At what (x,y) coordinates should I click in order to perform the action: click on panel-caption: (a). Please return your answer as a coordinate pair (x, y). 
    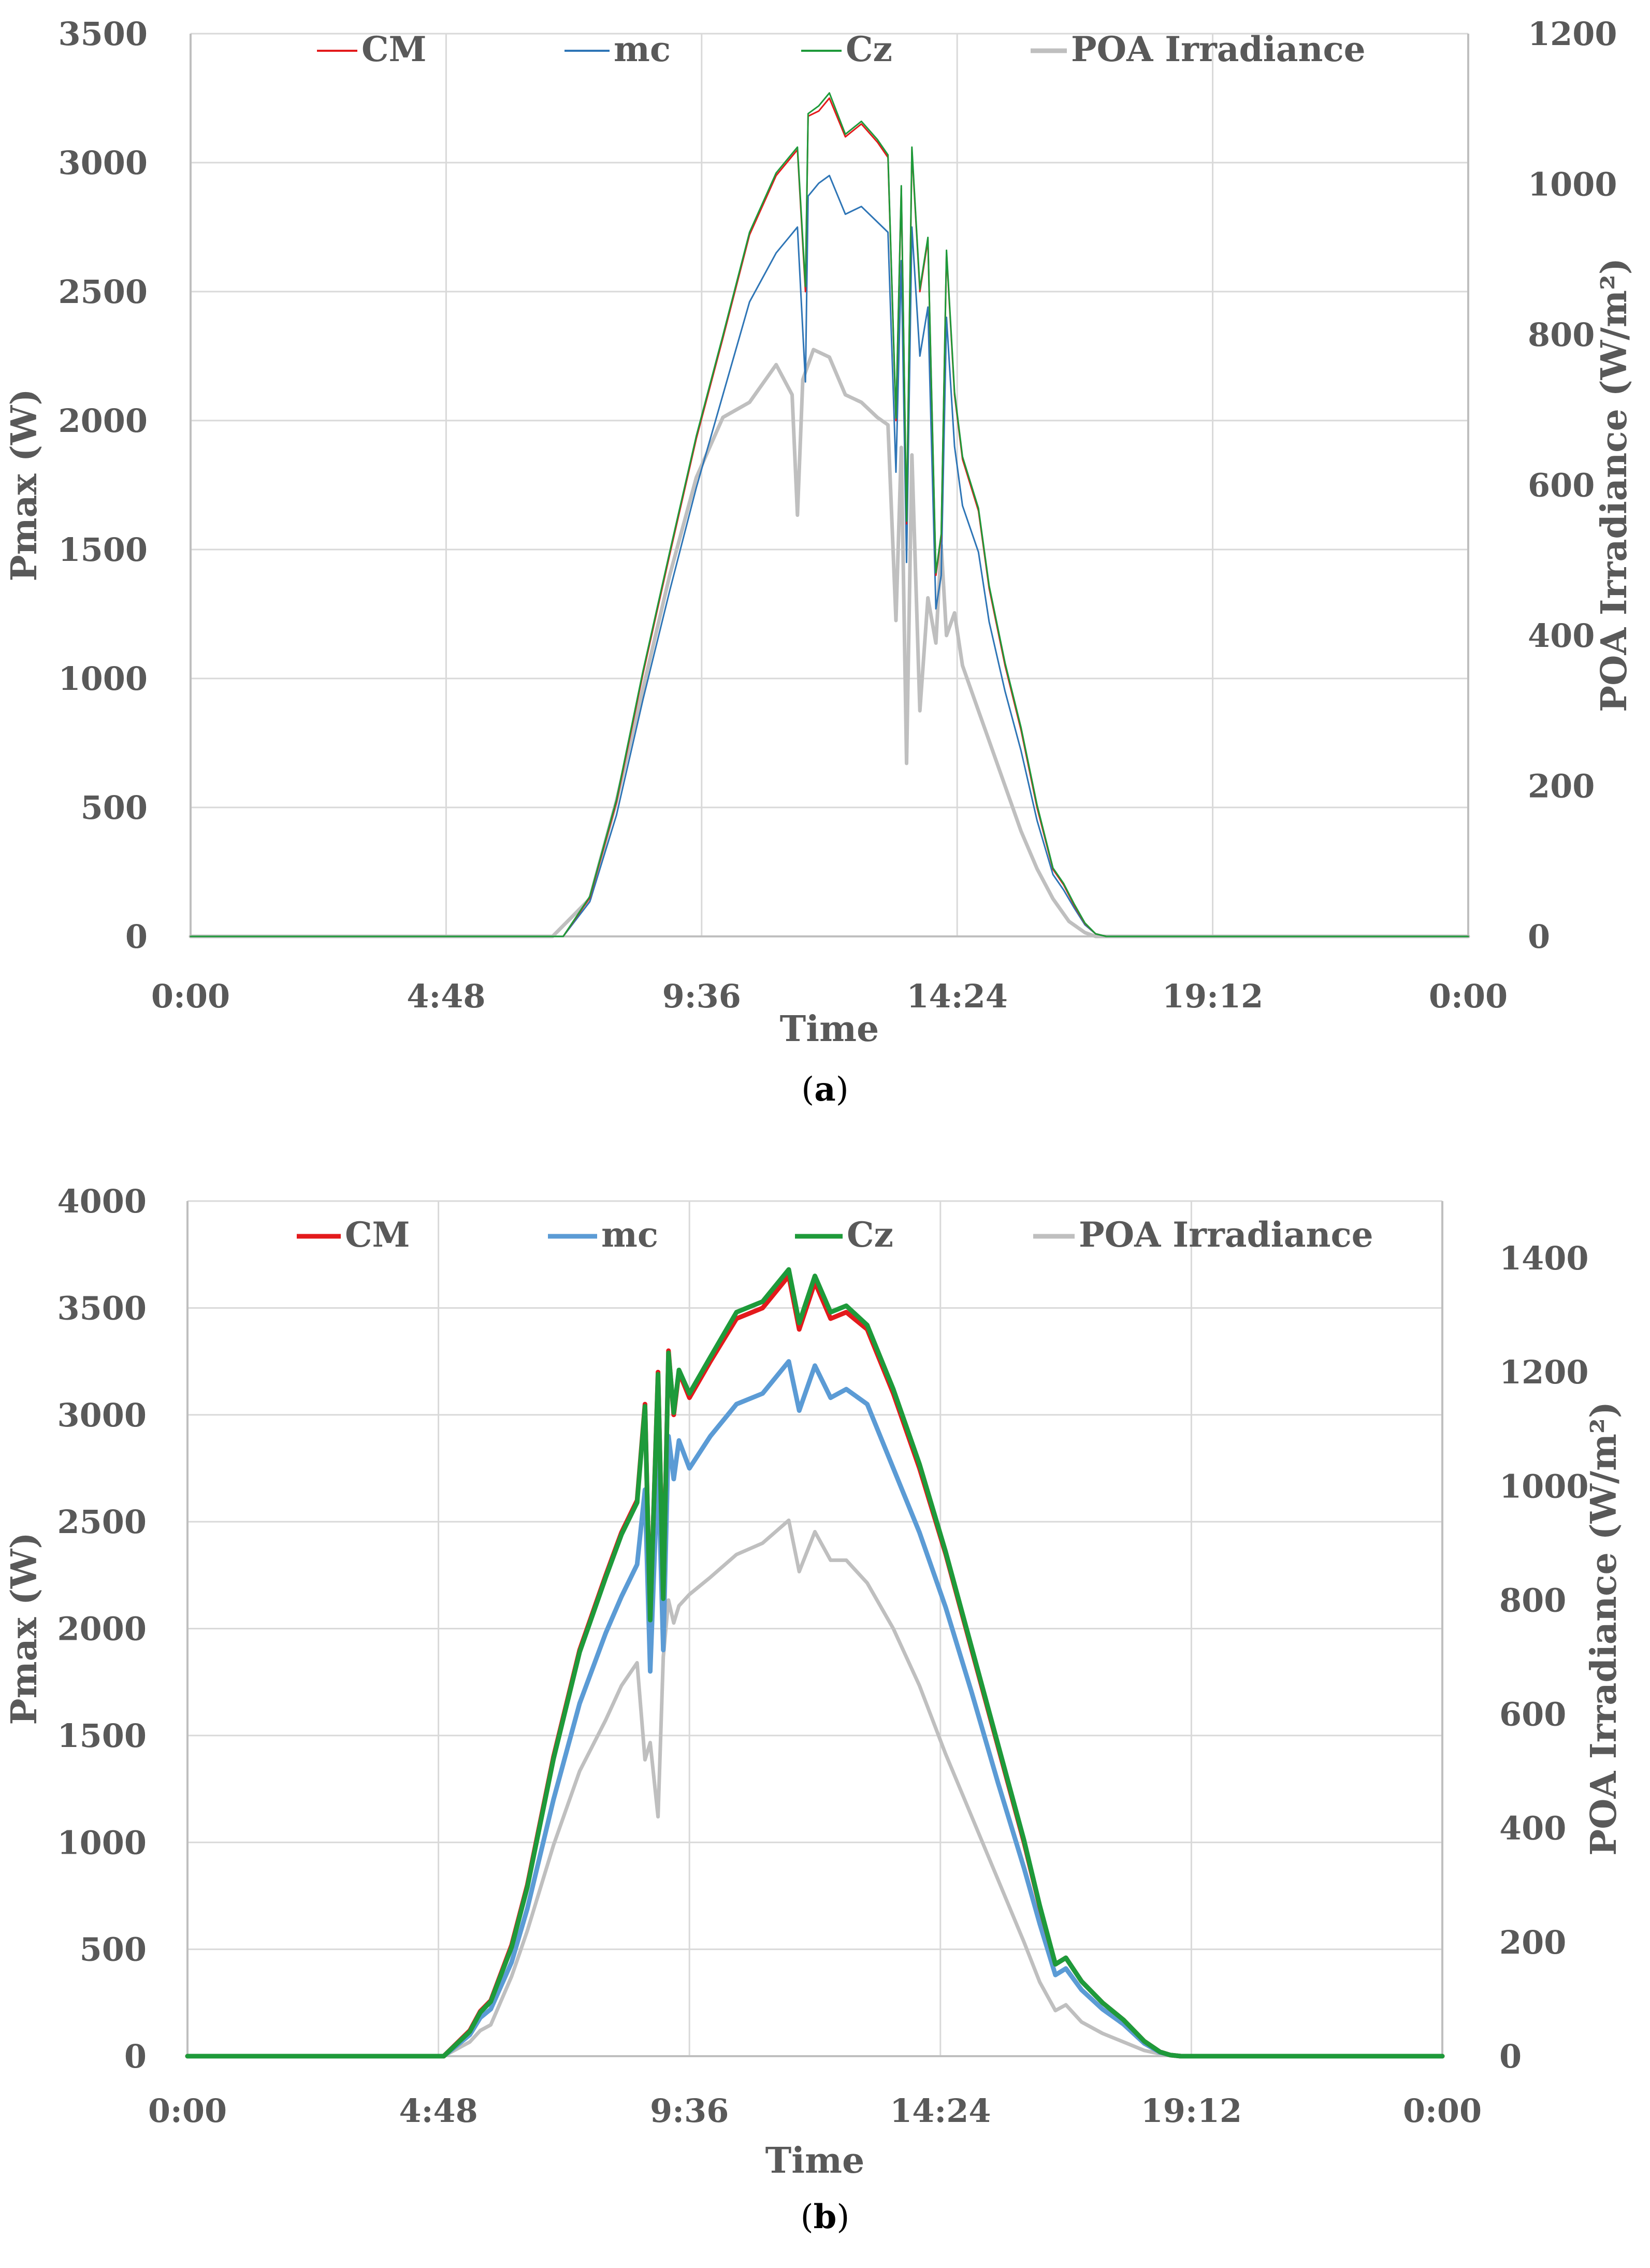
    Looking at the image, I should click on (824, 1089).